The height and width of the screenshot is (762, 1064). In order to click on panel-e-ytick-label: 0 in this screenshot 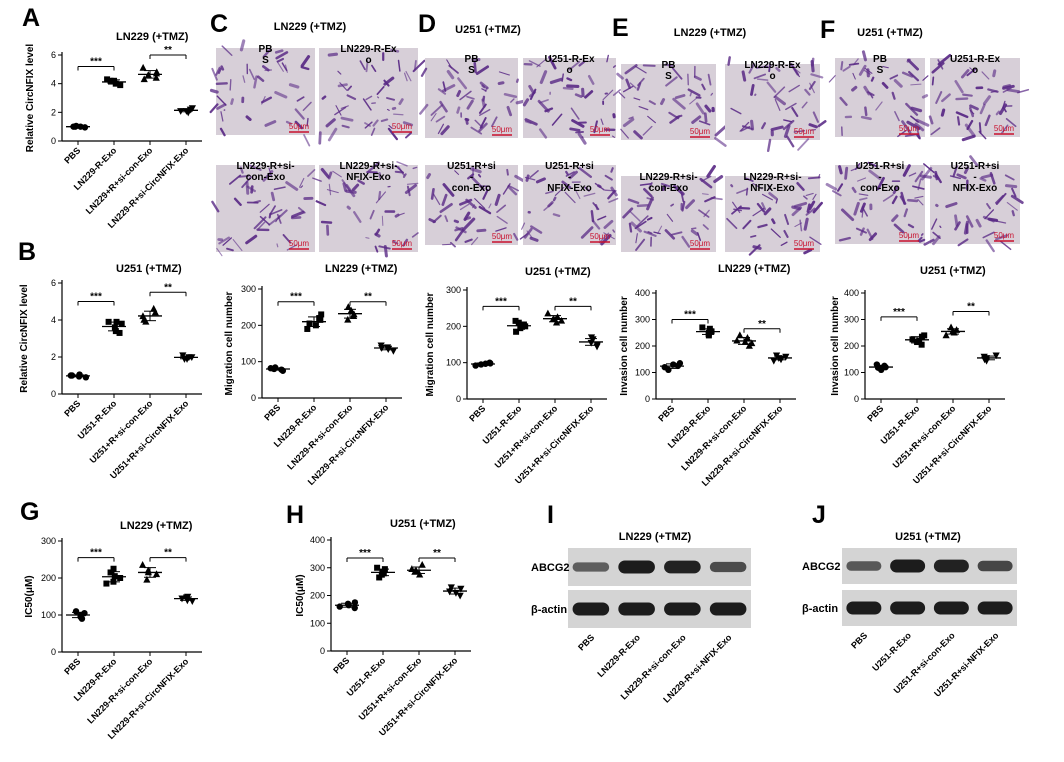, I will do `click(647, 399)`.